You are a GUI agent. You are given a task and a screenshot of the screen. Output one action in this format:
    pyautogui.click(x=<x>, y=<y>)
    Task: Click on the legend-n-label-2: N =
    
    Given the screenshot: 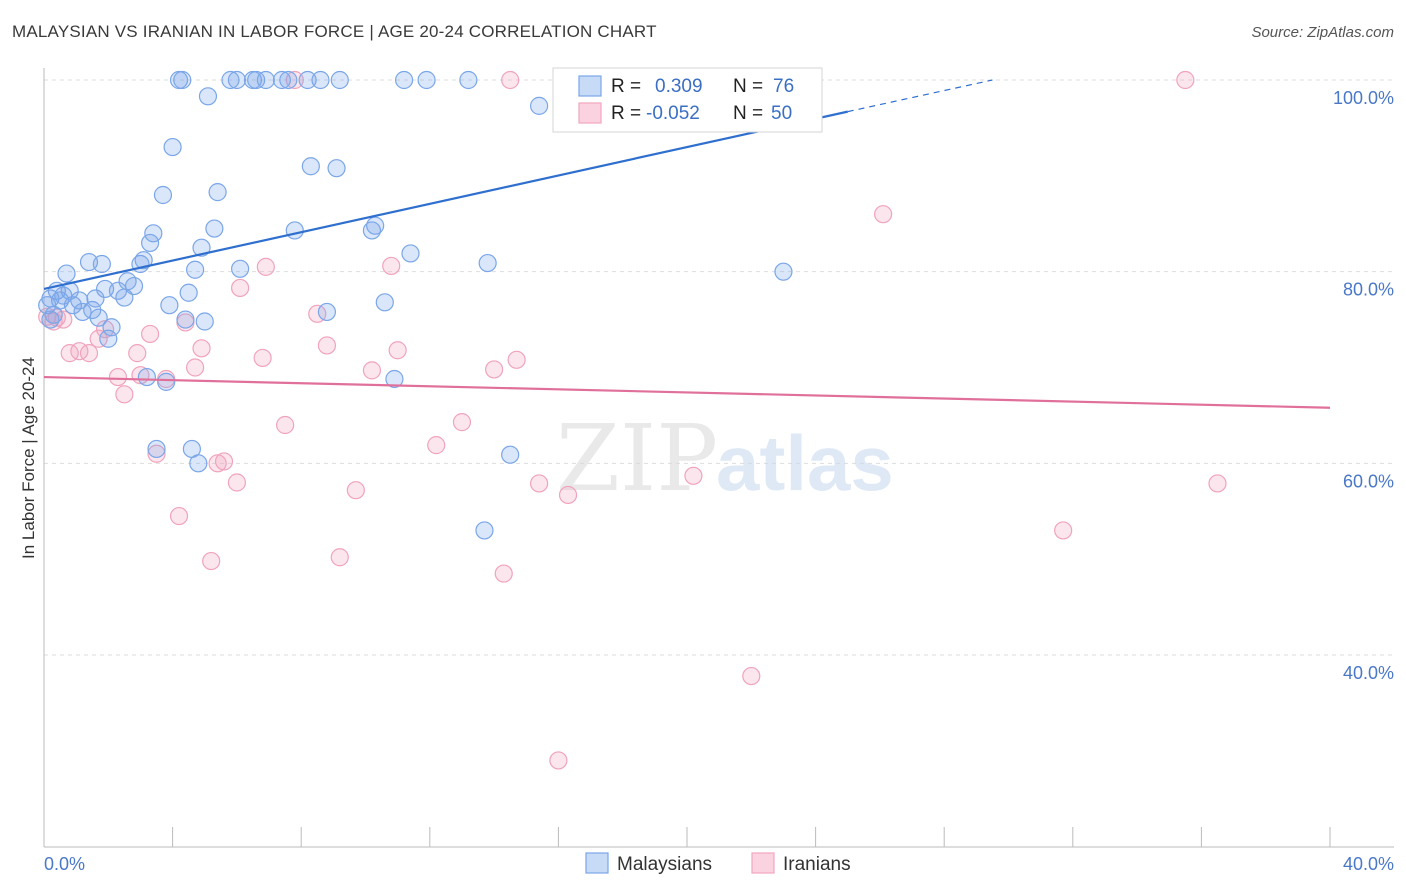 What is the action you would take?
    pyautogui.click(x=748, y=113)
    